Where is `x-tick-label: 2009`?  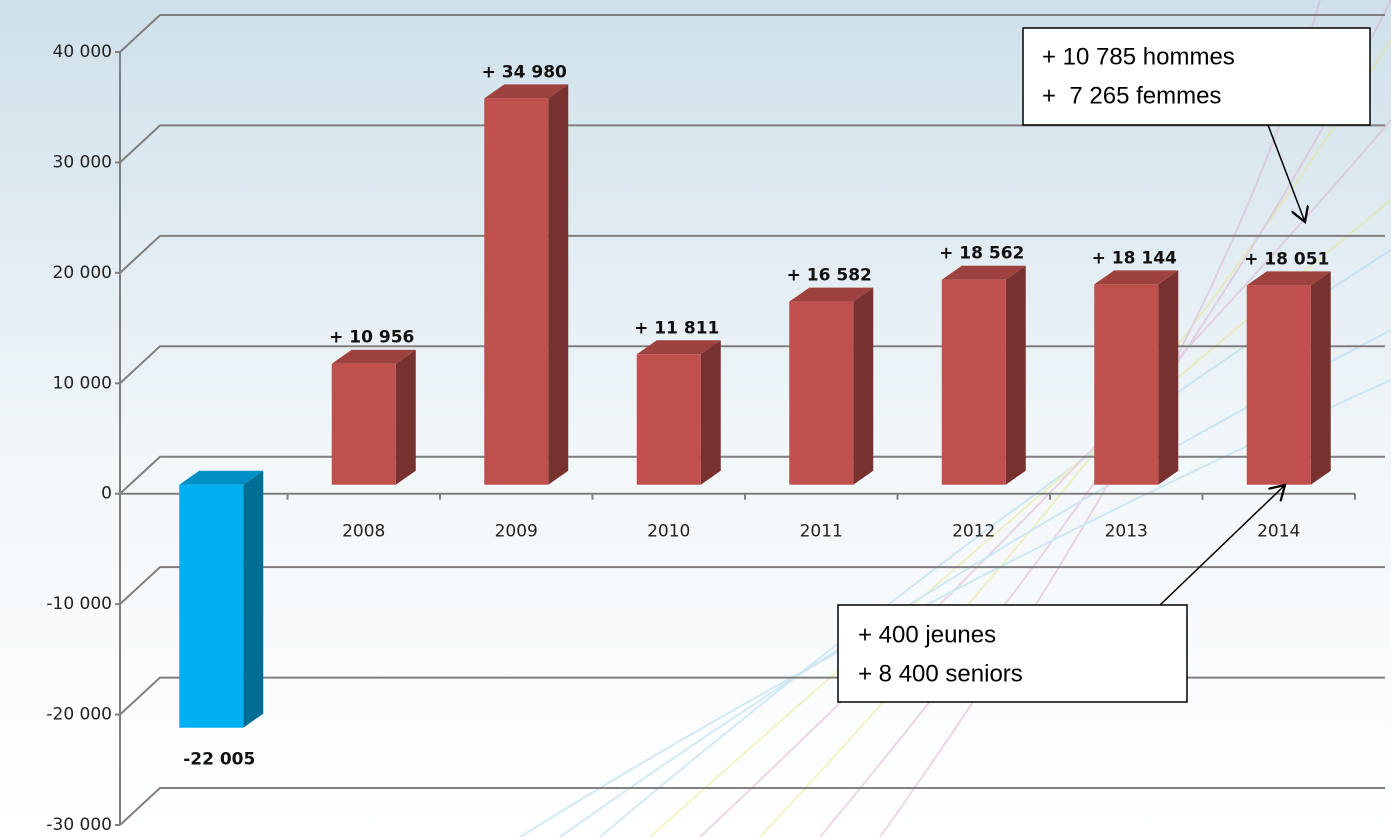
x-tick-label: 2009 is located at coordinates (516, 532).